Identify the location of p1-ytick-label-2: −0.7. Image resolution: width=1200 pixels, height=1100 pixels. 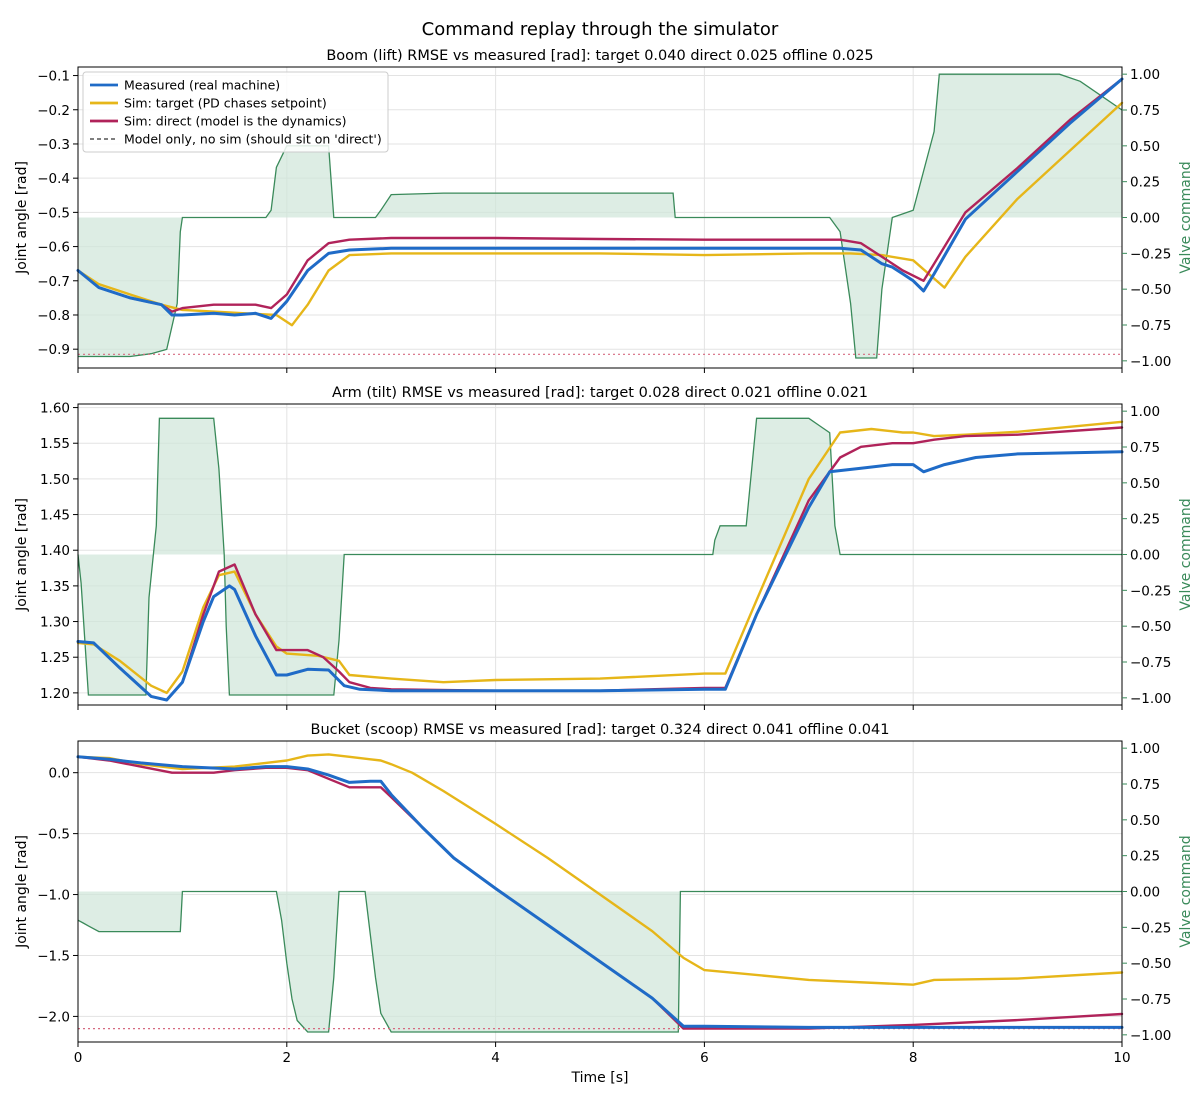
(53, 282).